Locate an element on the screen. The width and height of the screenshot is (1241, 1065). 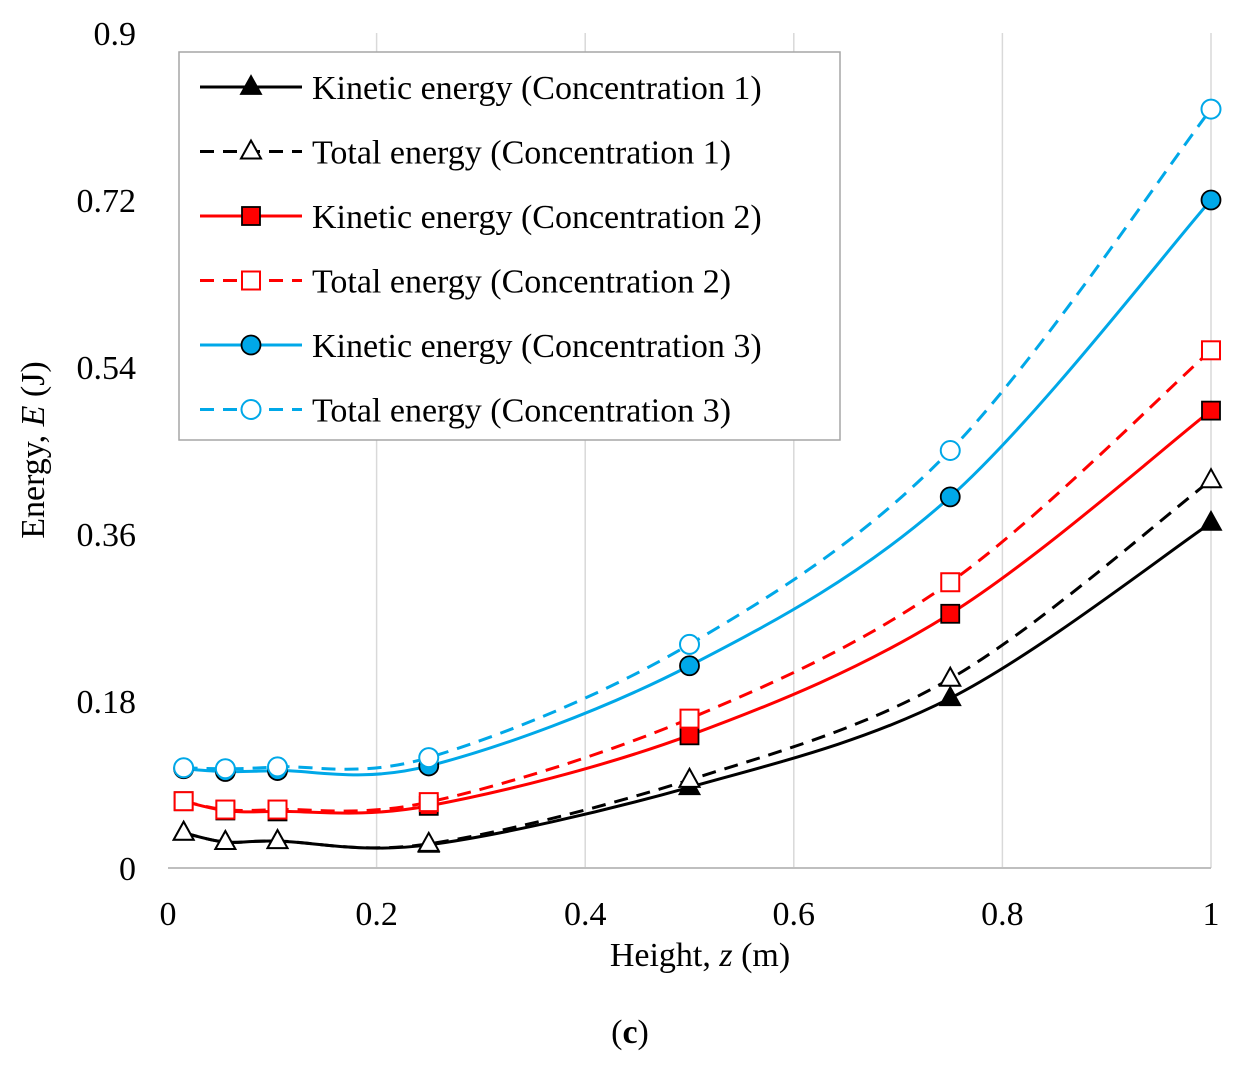
legend-label: Total energy (Concentration 2) is located at coordinates (521, 282).